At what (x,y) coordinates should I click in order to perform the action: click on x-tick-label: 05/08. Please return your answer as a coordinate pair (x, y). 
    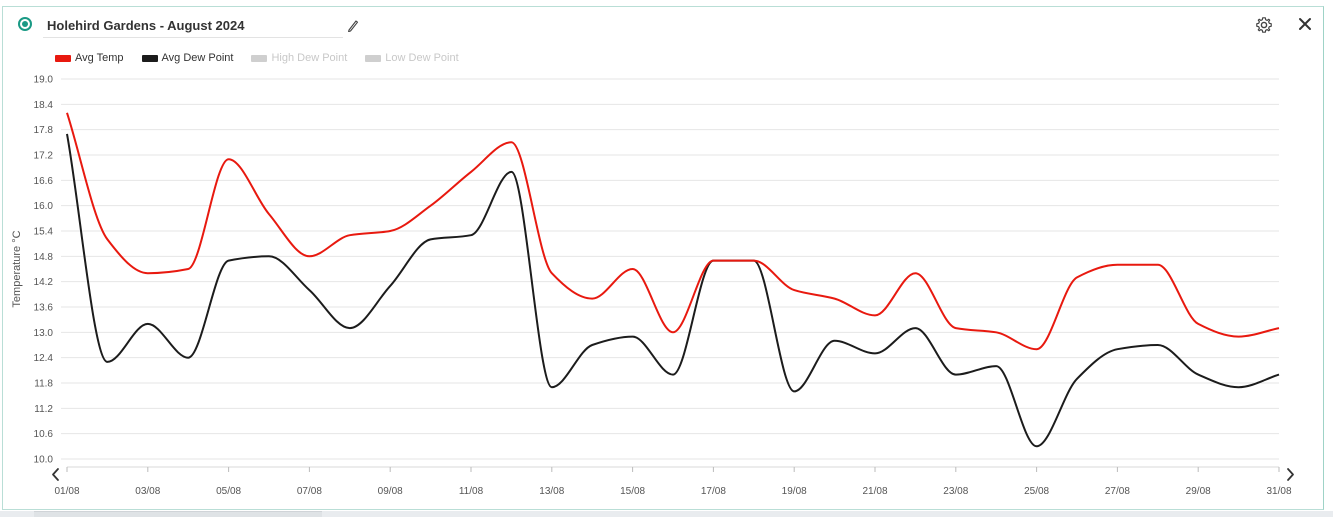
    Looking at the image, I should click on (228, 491).